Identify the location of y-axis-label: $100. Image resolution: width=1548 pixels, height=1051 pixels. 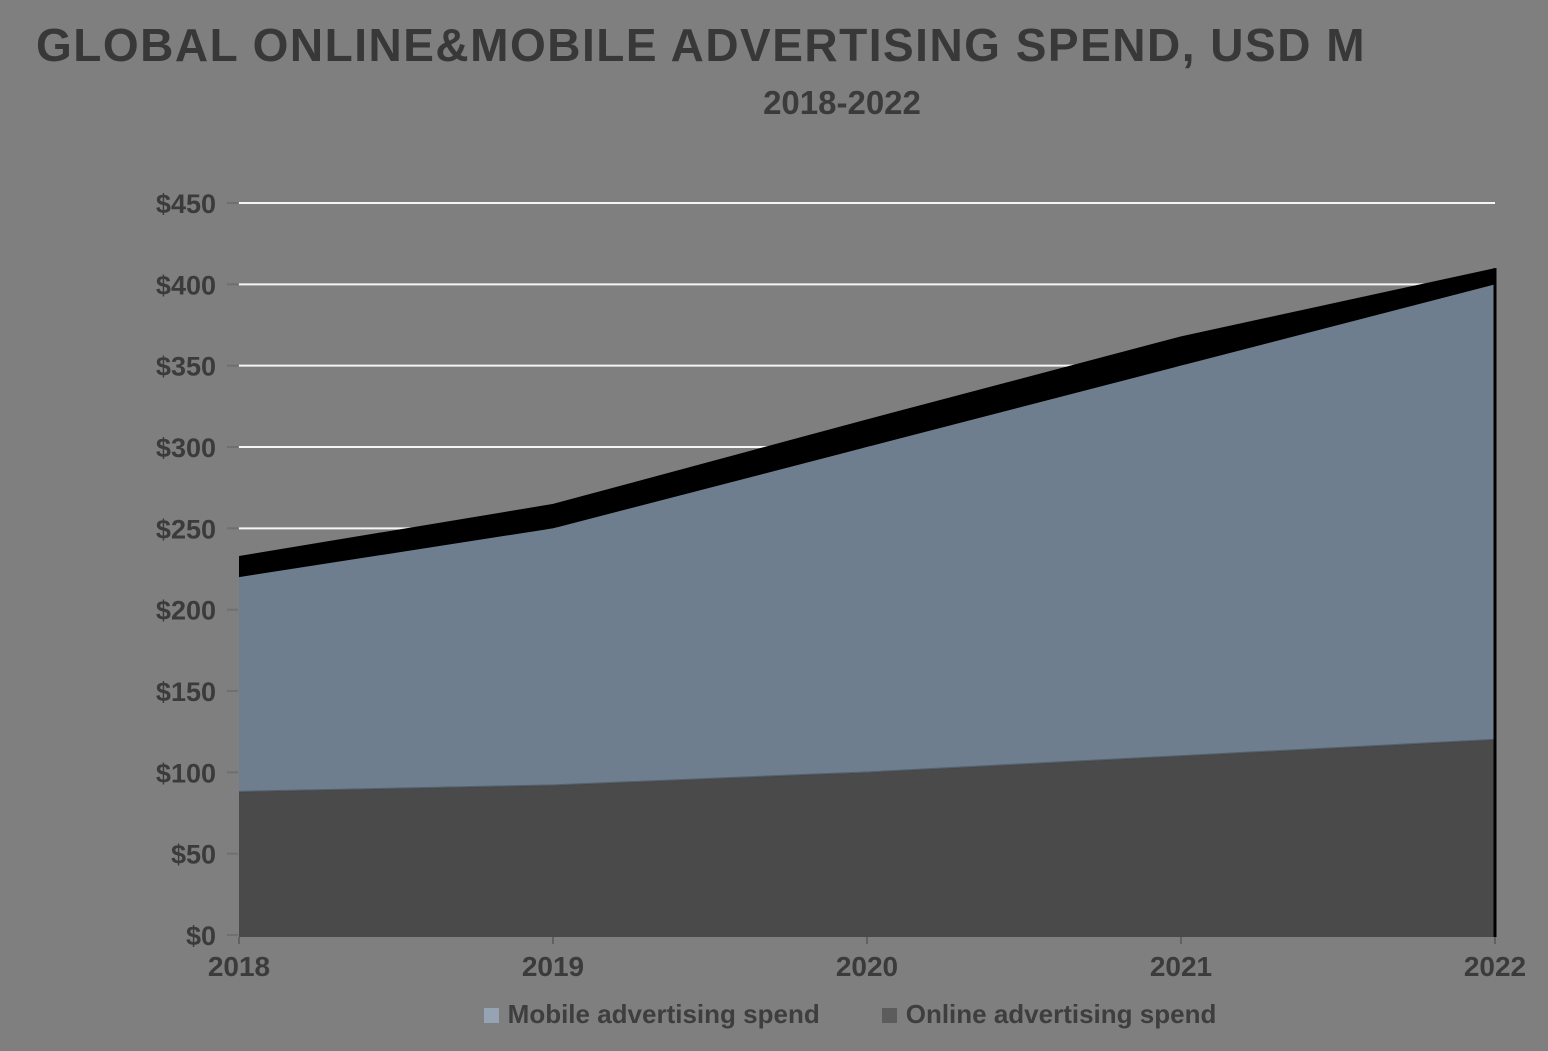
(186, 773).